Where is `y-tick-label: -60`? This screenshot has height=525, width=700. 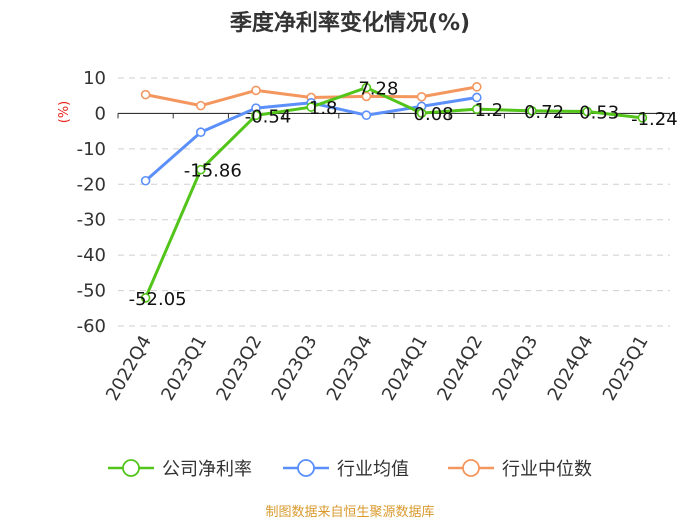 y-tick-label: -60 is located at coordinates (91, 326).